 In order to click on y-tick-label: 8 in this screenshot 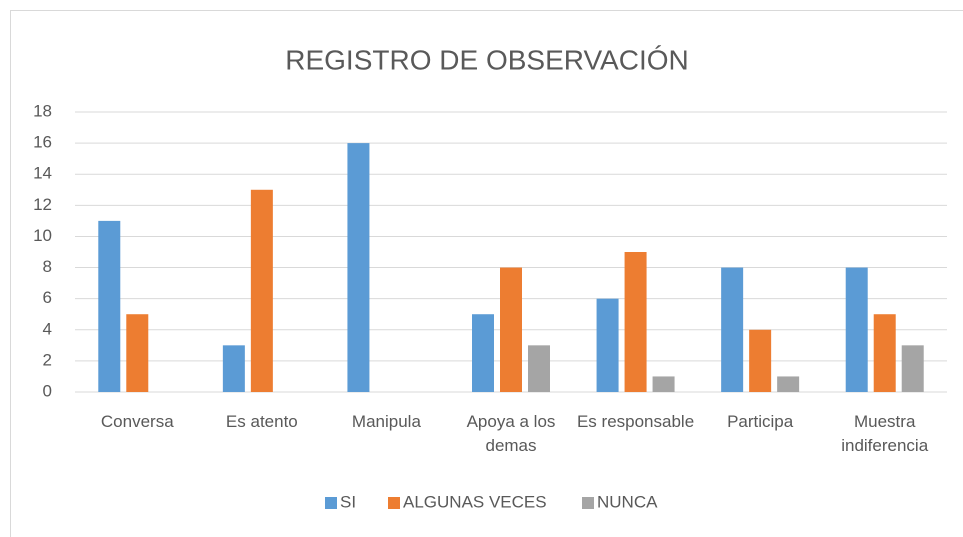, I will do `click(47, 266)`.